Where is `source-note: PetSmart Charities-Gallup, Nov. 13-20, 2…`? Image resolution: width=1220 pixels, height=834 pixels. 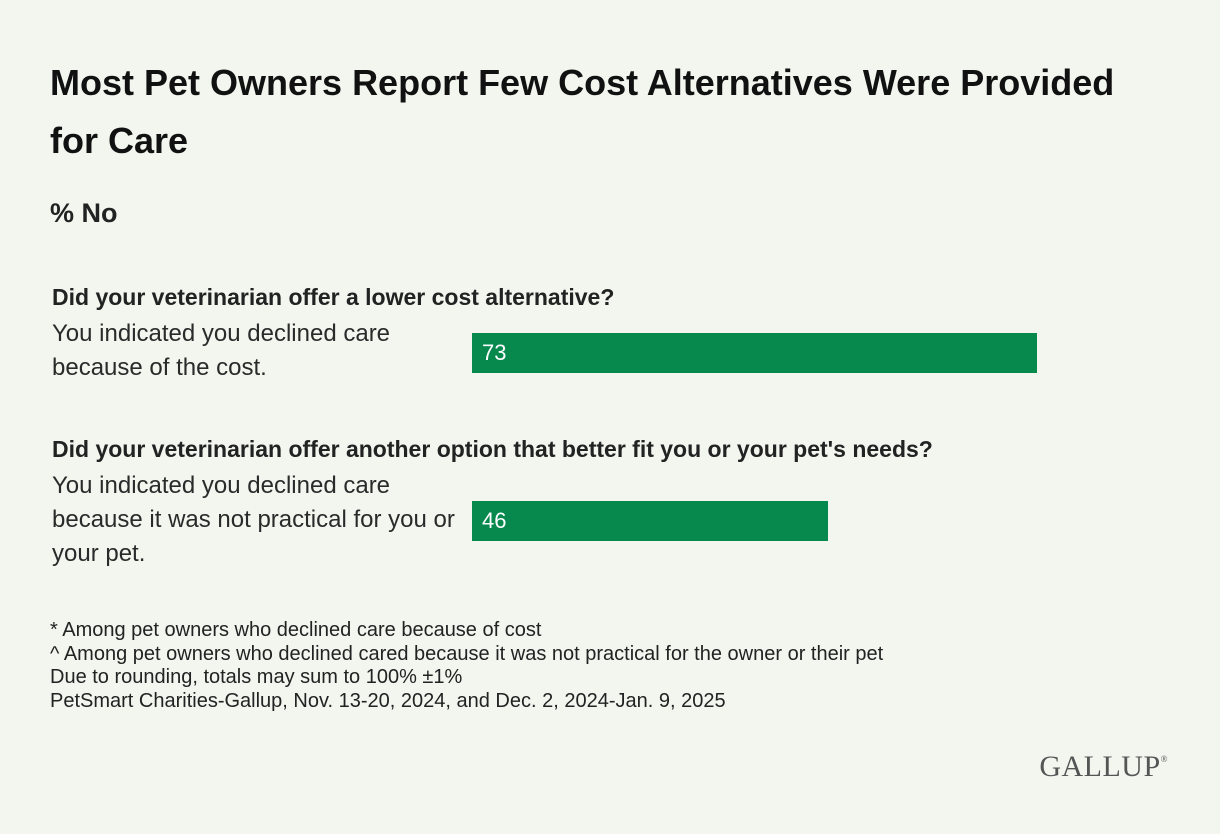 source-note: PetSmart Charities-Gallup, Nov. 13-20, 2… is located at coordinates (388, 700).